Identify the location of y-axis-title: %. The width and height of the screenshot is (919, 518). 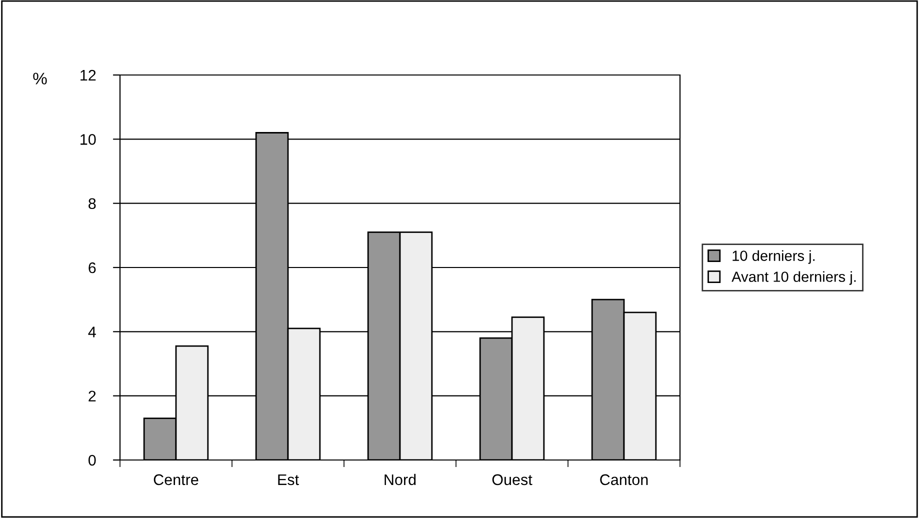
(40, 78).